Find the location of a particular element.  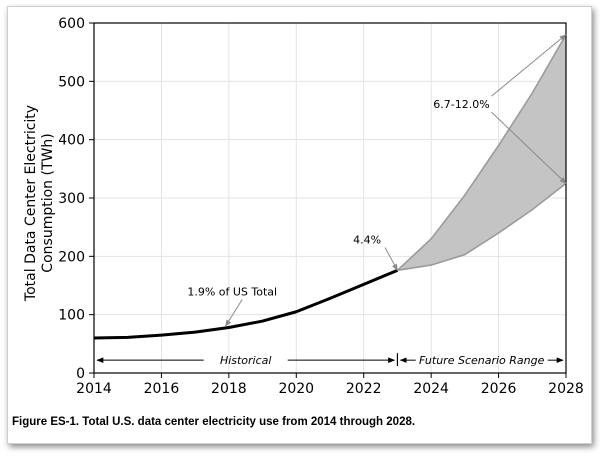

range-label: Historical is located at coordinates (246, 360).